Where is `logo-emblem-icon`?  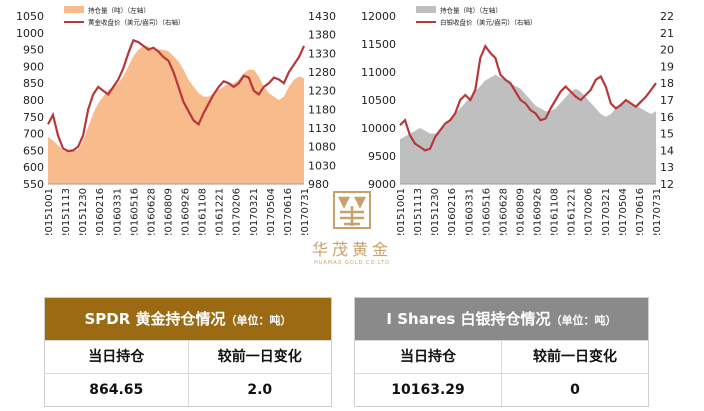 logo-emblem-icon is located at coordinates (352, 210).